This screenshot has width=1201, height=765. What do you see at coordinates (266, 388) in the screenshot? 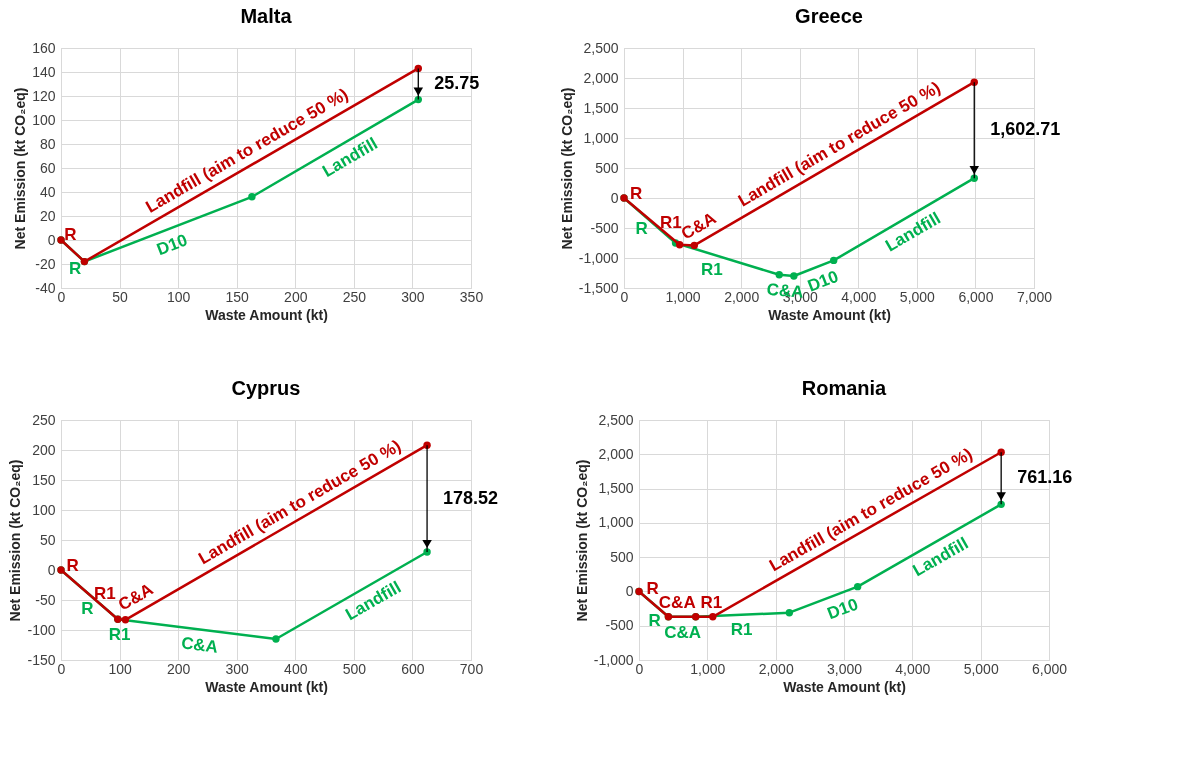
I see `chart-title: Cyprus` at bounding box center [266, 388].